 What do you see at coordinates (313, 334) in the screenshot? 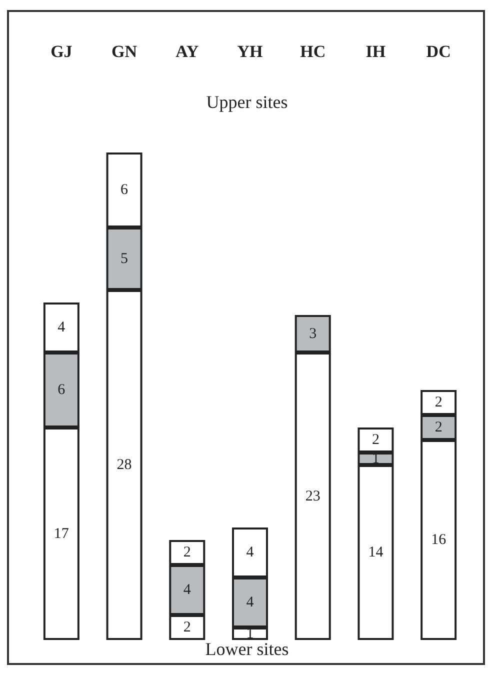
I see `data-label: 3` at bounding box center [313, 334].